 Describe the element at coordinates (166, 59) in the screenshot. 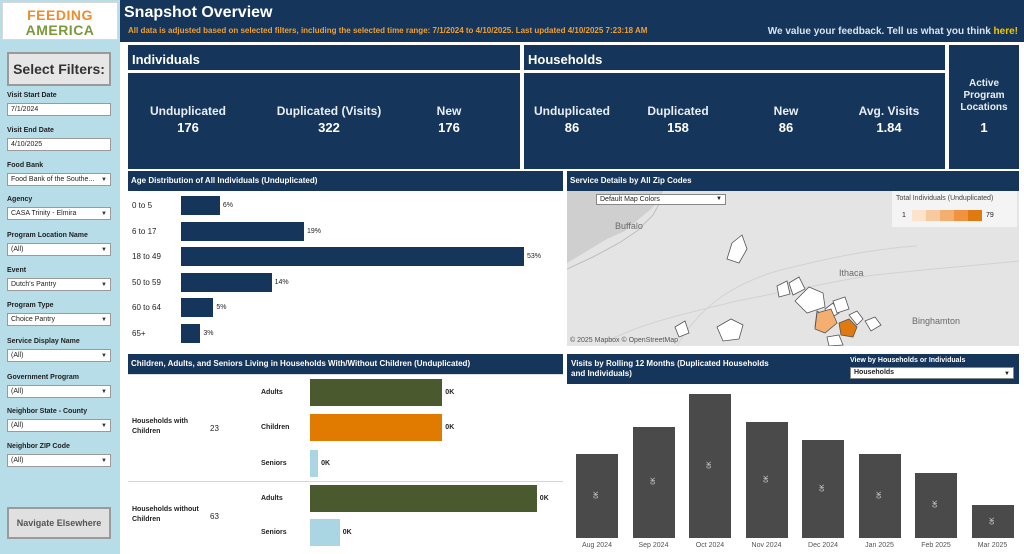

I see `individuals-title: Individuals` at that location.